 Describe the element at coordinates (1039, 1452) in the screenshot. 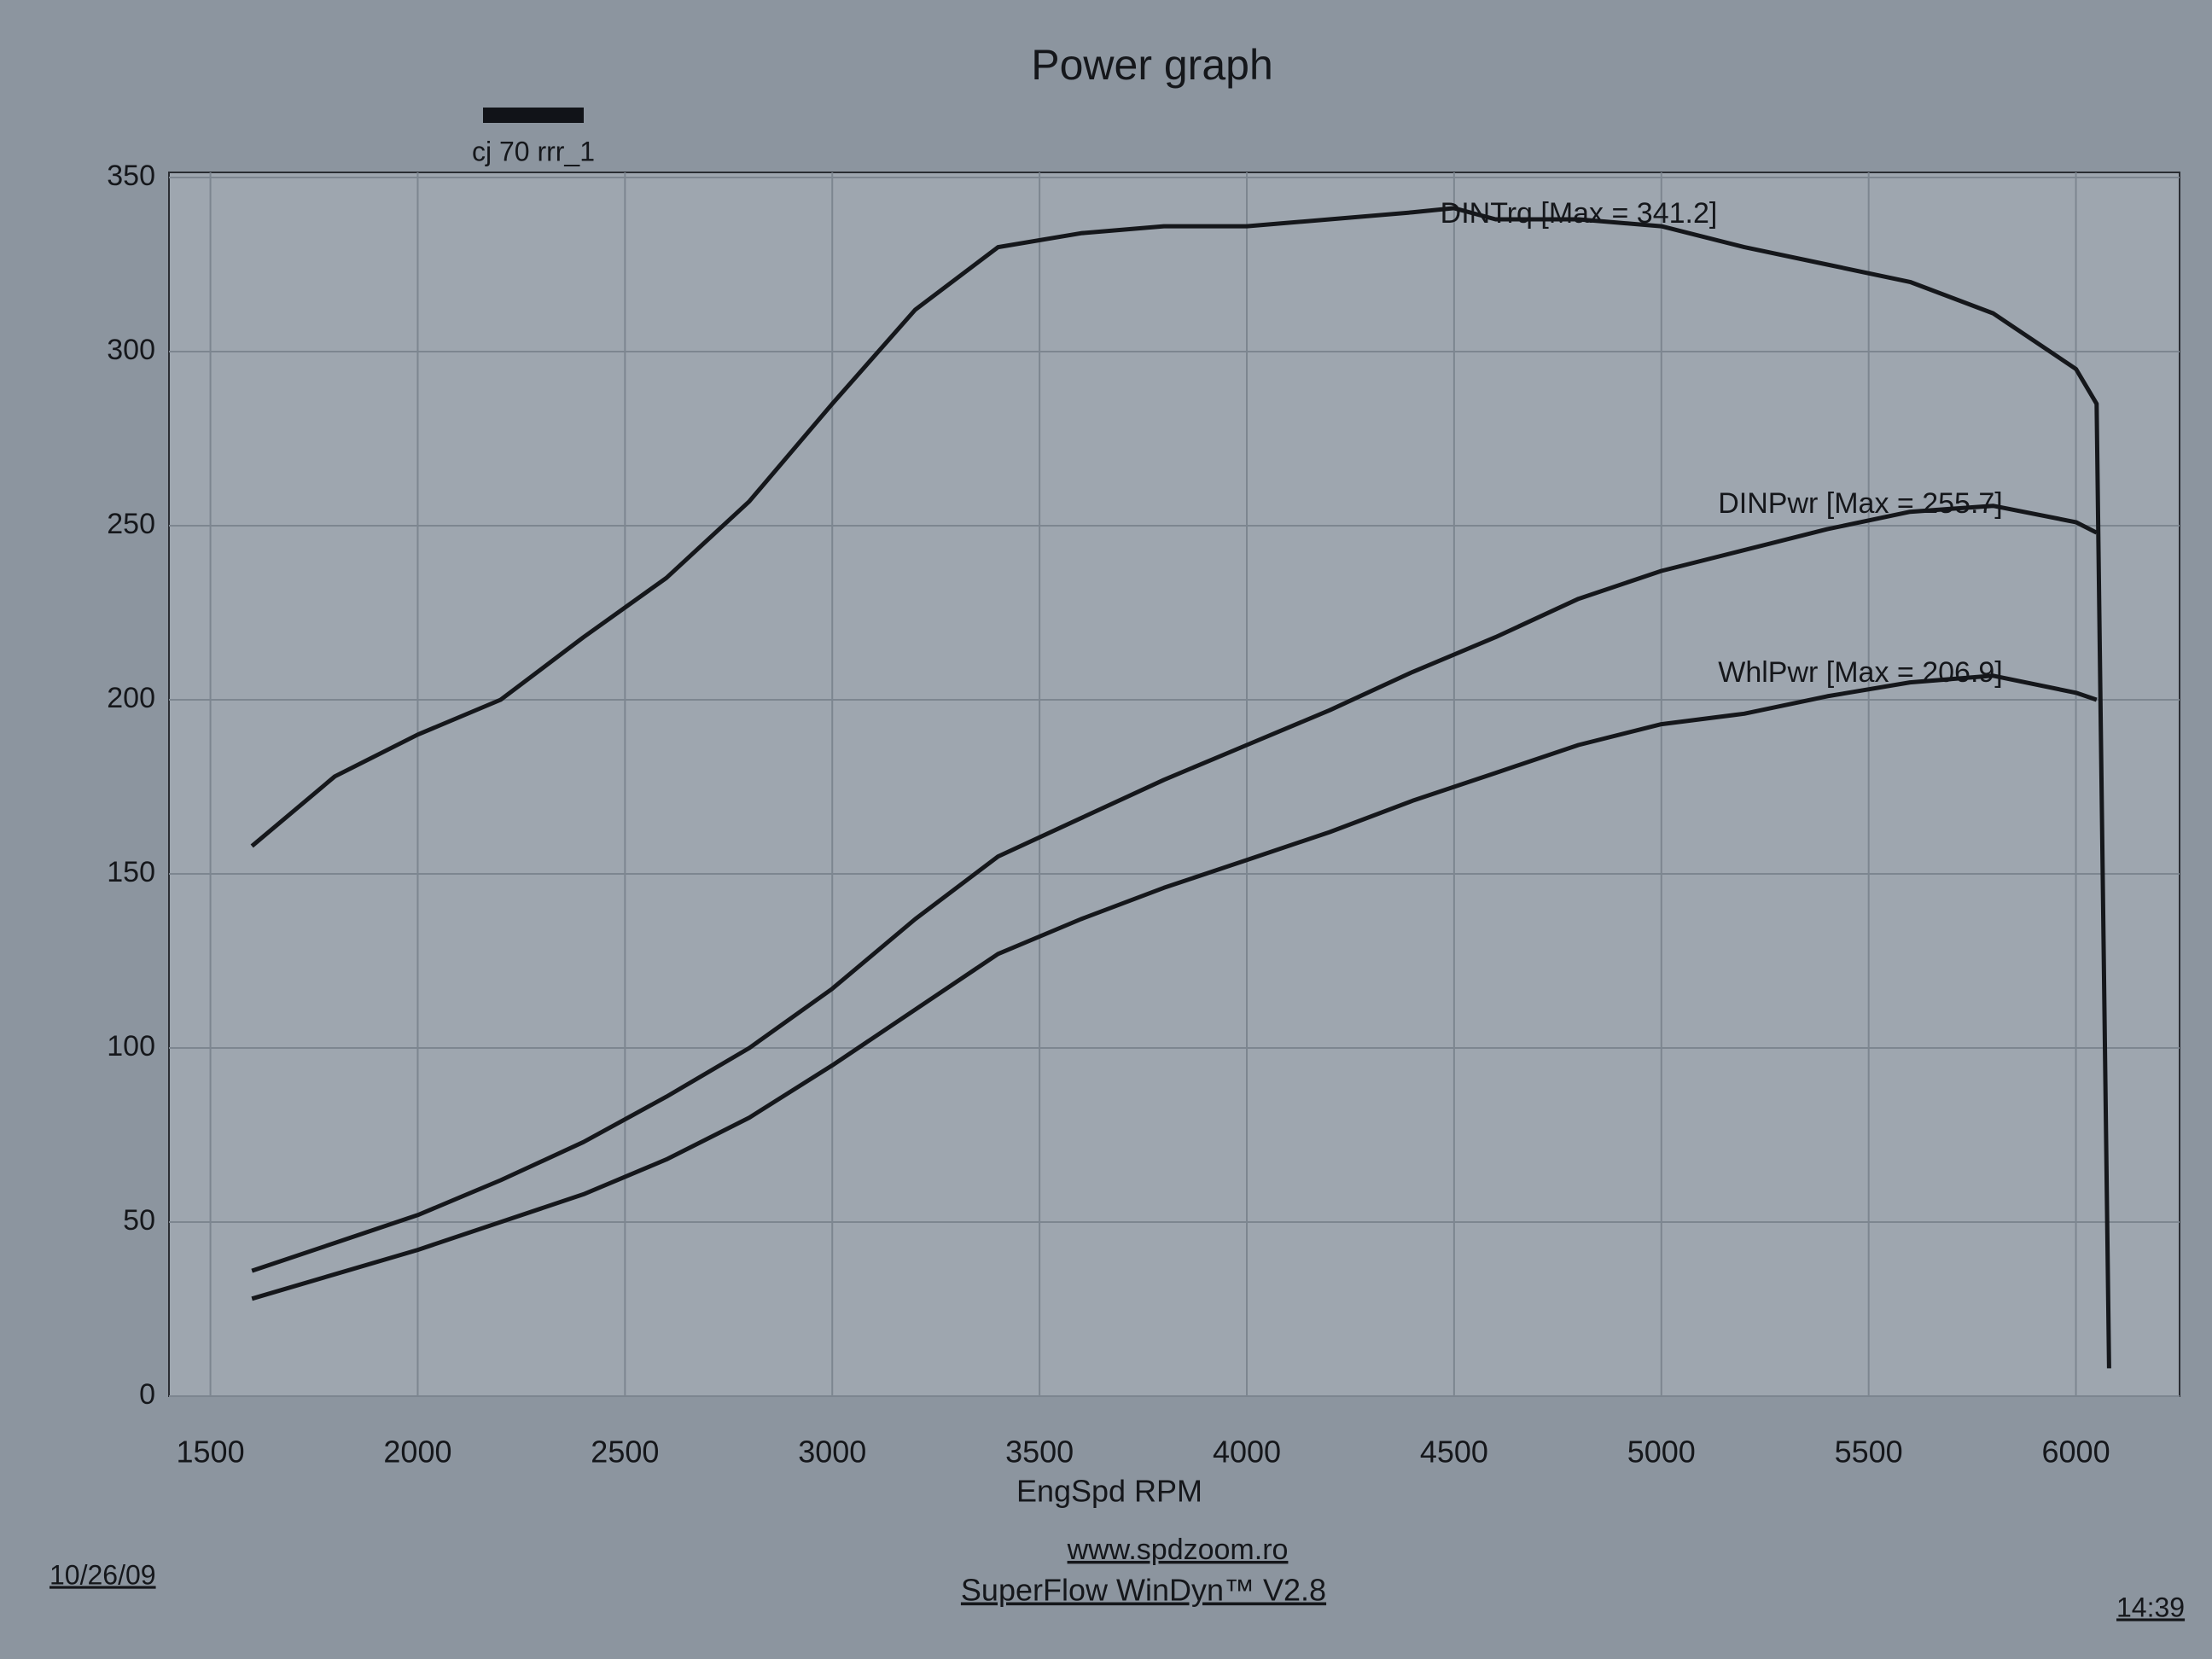

I see `x-tick-label: 3500` at that location.